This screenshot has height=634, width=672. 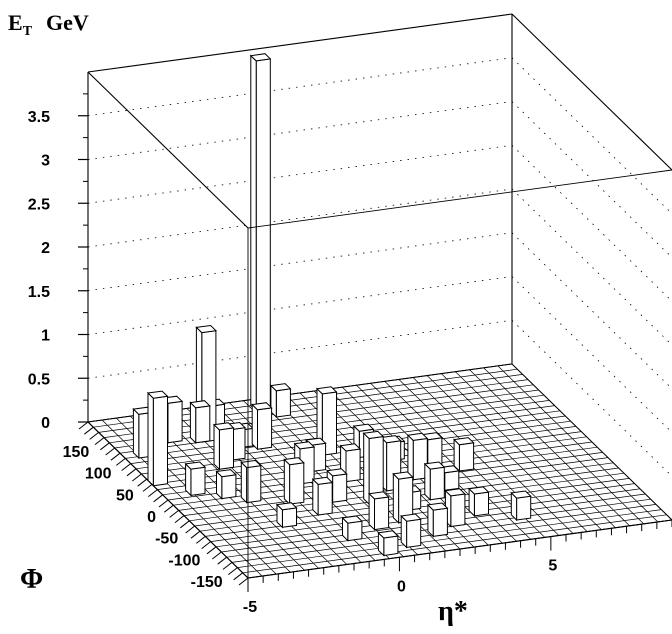 What do you see at coordinates (98, 474) in the screenshot?
I see `phi-tick-label: 100` at bounding box center [98, 474].